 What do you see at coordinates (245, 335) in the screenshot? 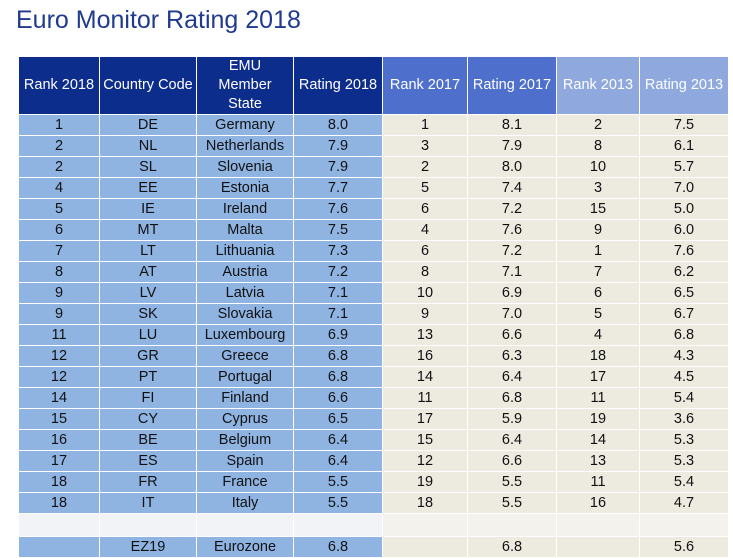
I see `cell-state: Luxembourg` at bounding box center [245, 335].